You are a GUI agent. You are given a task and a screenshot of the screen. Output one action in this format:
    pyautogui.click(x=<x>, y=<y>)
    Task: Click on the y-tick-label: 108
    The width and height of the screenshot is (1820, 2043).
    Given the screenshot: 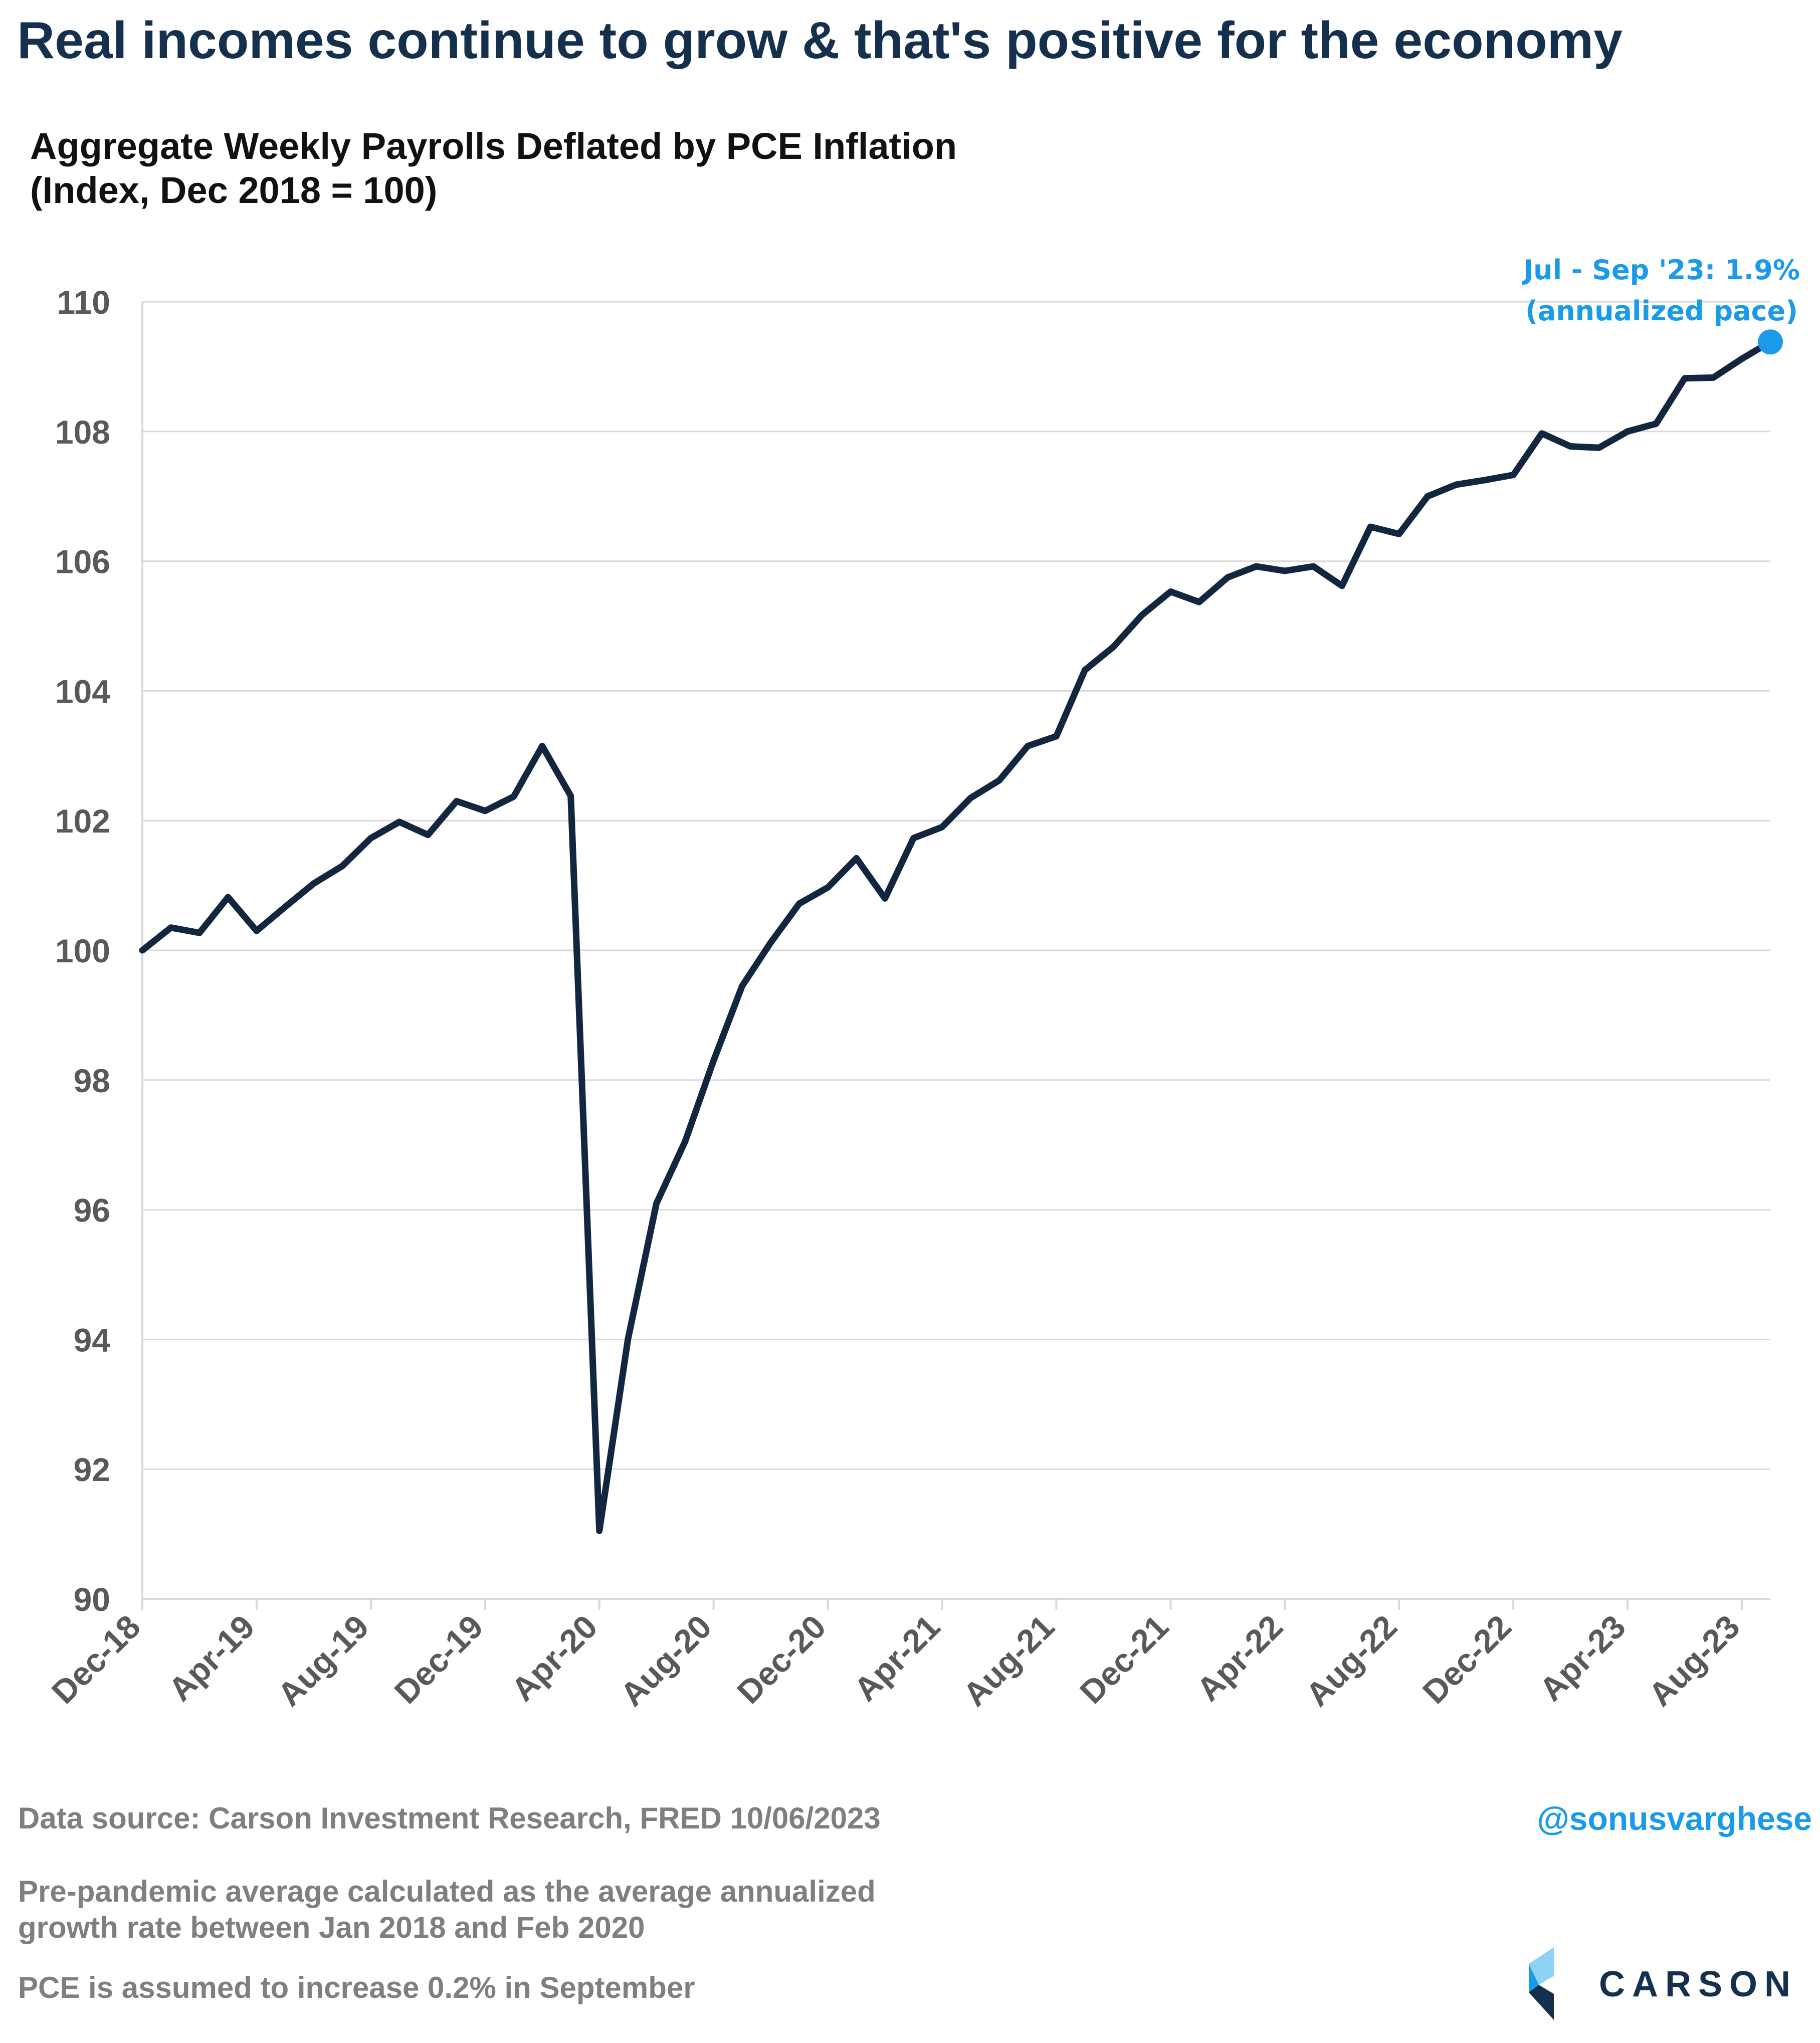 What is the action you would take?
    pyautogui.click(x=82, y=433)
    